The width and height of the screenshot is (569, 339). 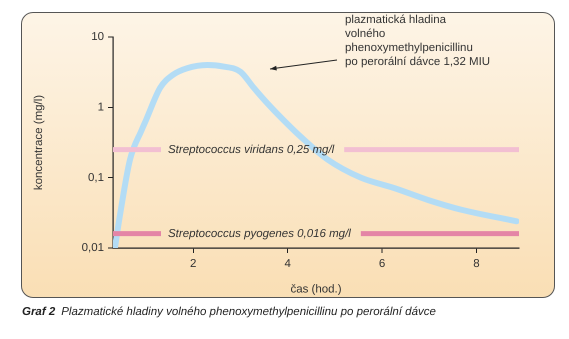 I want to click on y-axis-title: koncentrace (mg/l), so click(x=39, y=142).